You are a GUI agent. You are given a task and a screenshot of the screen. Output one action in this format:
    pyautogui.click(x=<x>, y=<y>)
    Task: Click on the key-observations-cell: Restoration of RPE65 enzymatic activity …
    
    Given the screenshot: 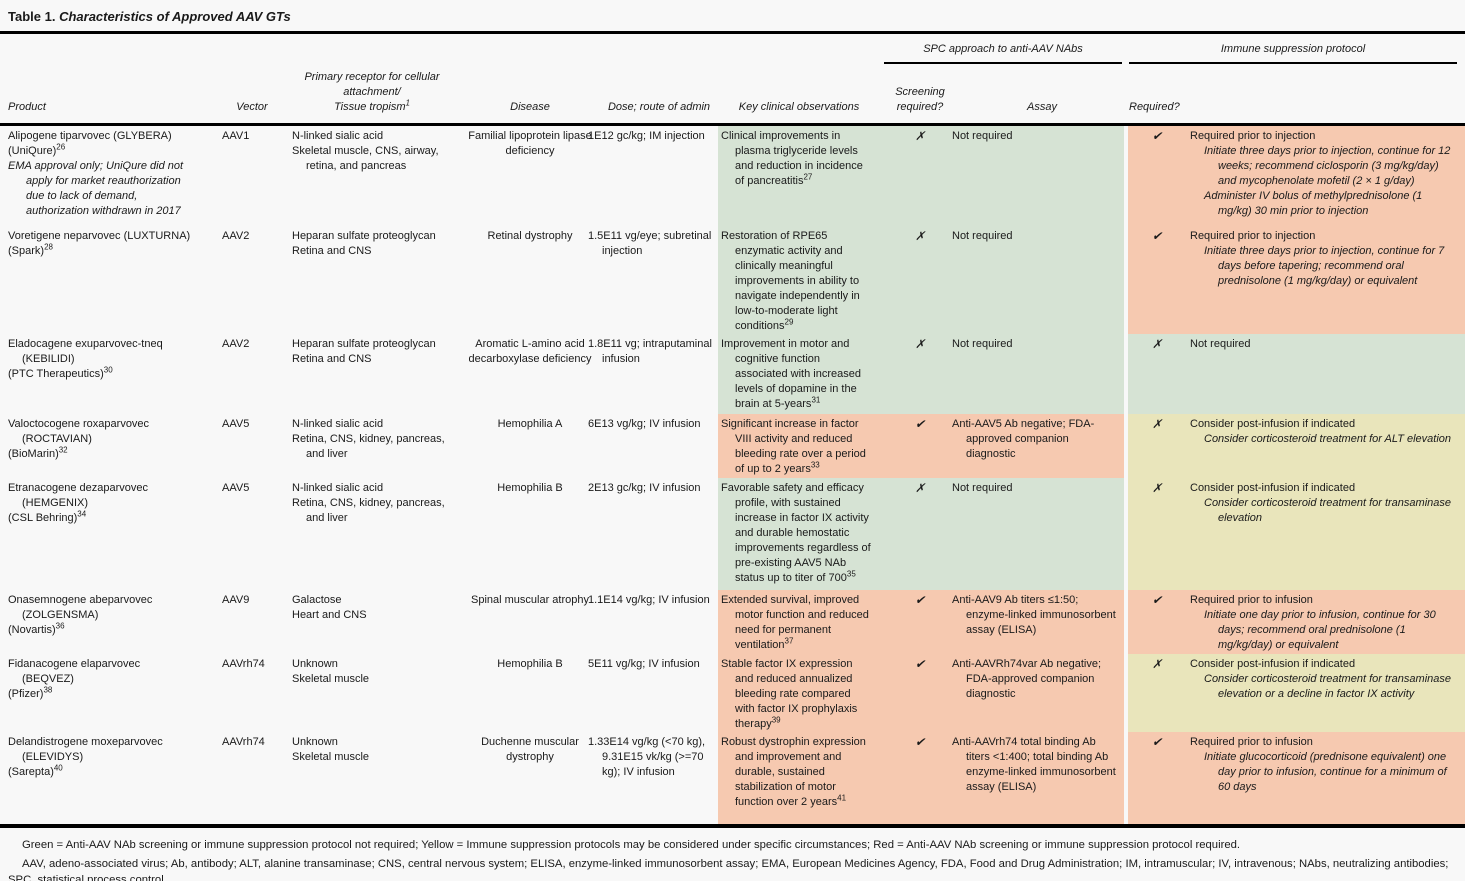 What is the action you would take?
    pyautogui.click(x=799, y=280)
    